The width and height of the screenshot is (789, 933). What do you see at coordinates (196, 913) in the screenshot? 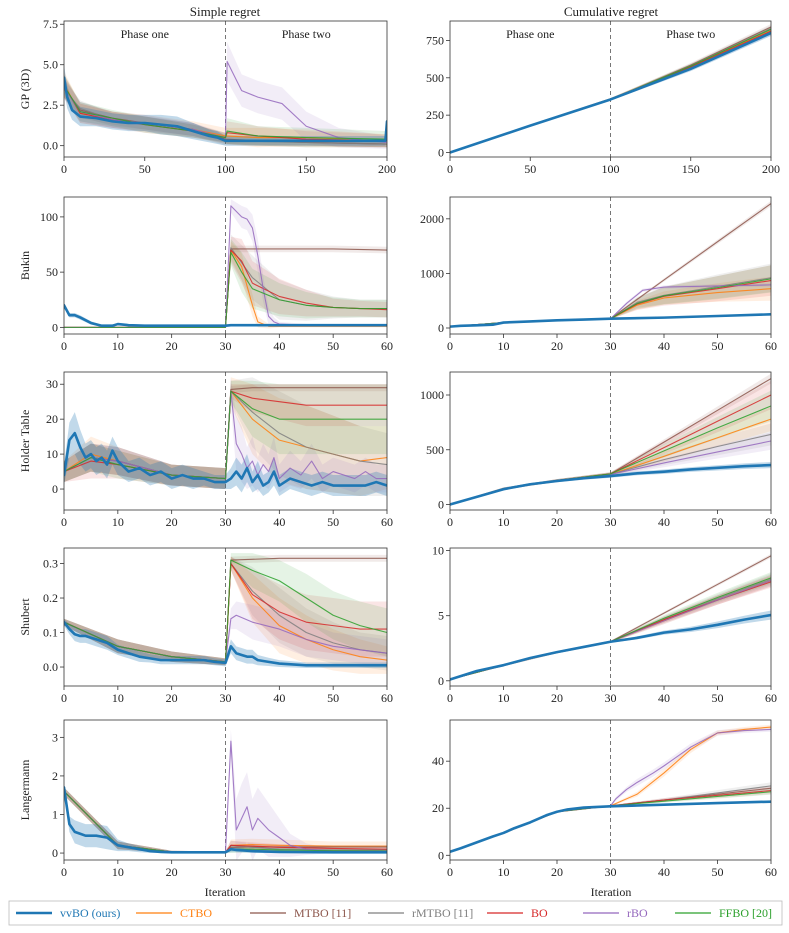
I see `legend-entry-ctbo: CTBO` at bounding box center [196, 913].